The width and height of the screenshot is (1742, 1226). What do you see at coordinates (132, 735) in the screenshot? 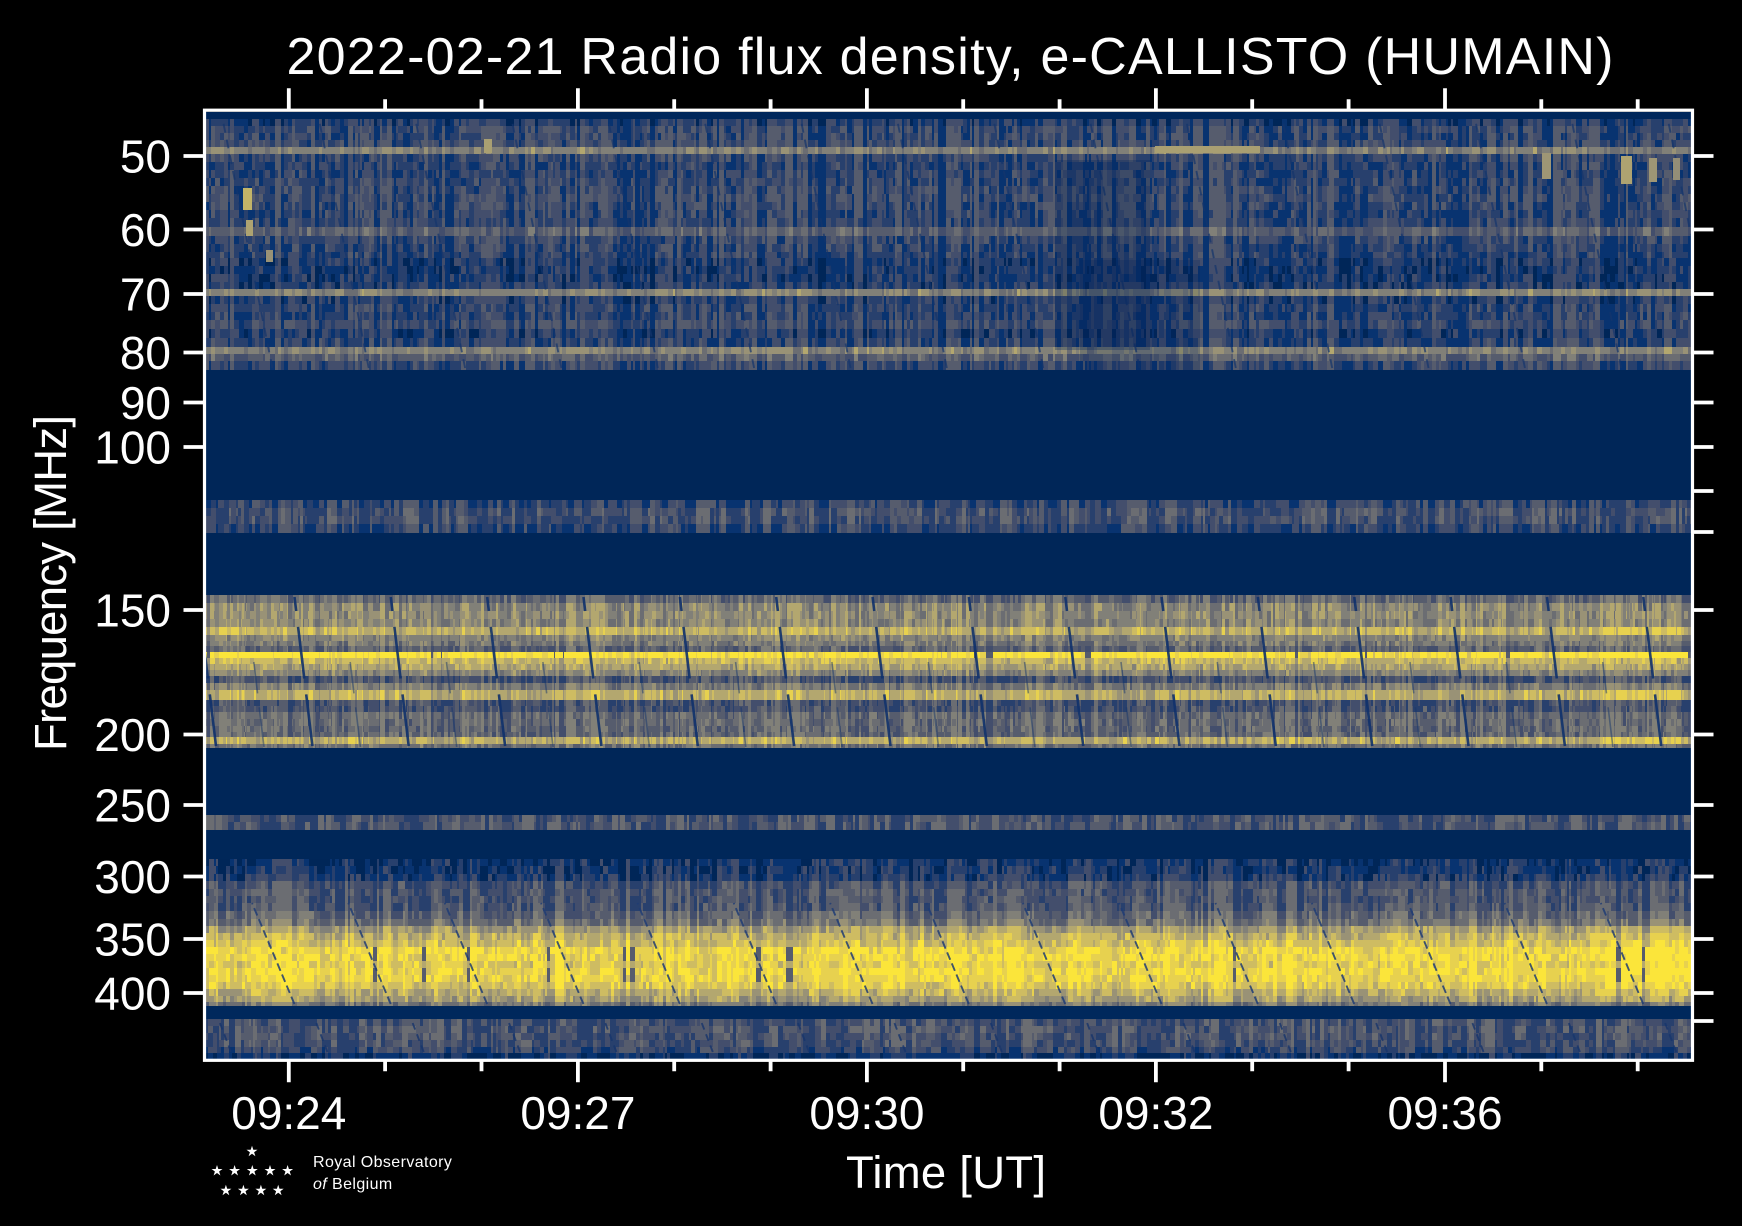
I see `svg-text: 200` at bounding box center [132, 735].